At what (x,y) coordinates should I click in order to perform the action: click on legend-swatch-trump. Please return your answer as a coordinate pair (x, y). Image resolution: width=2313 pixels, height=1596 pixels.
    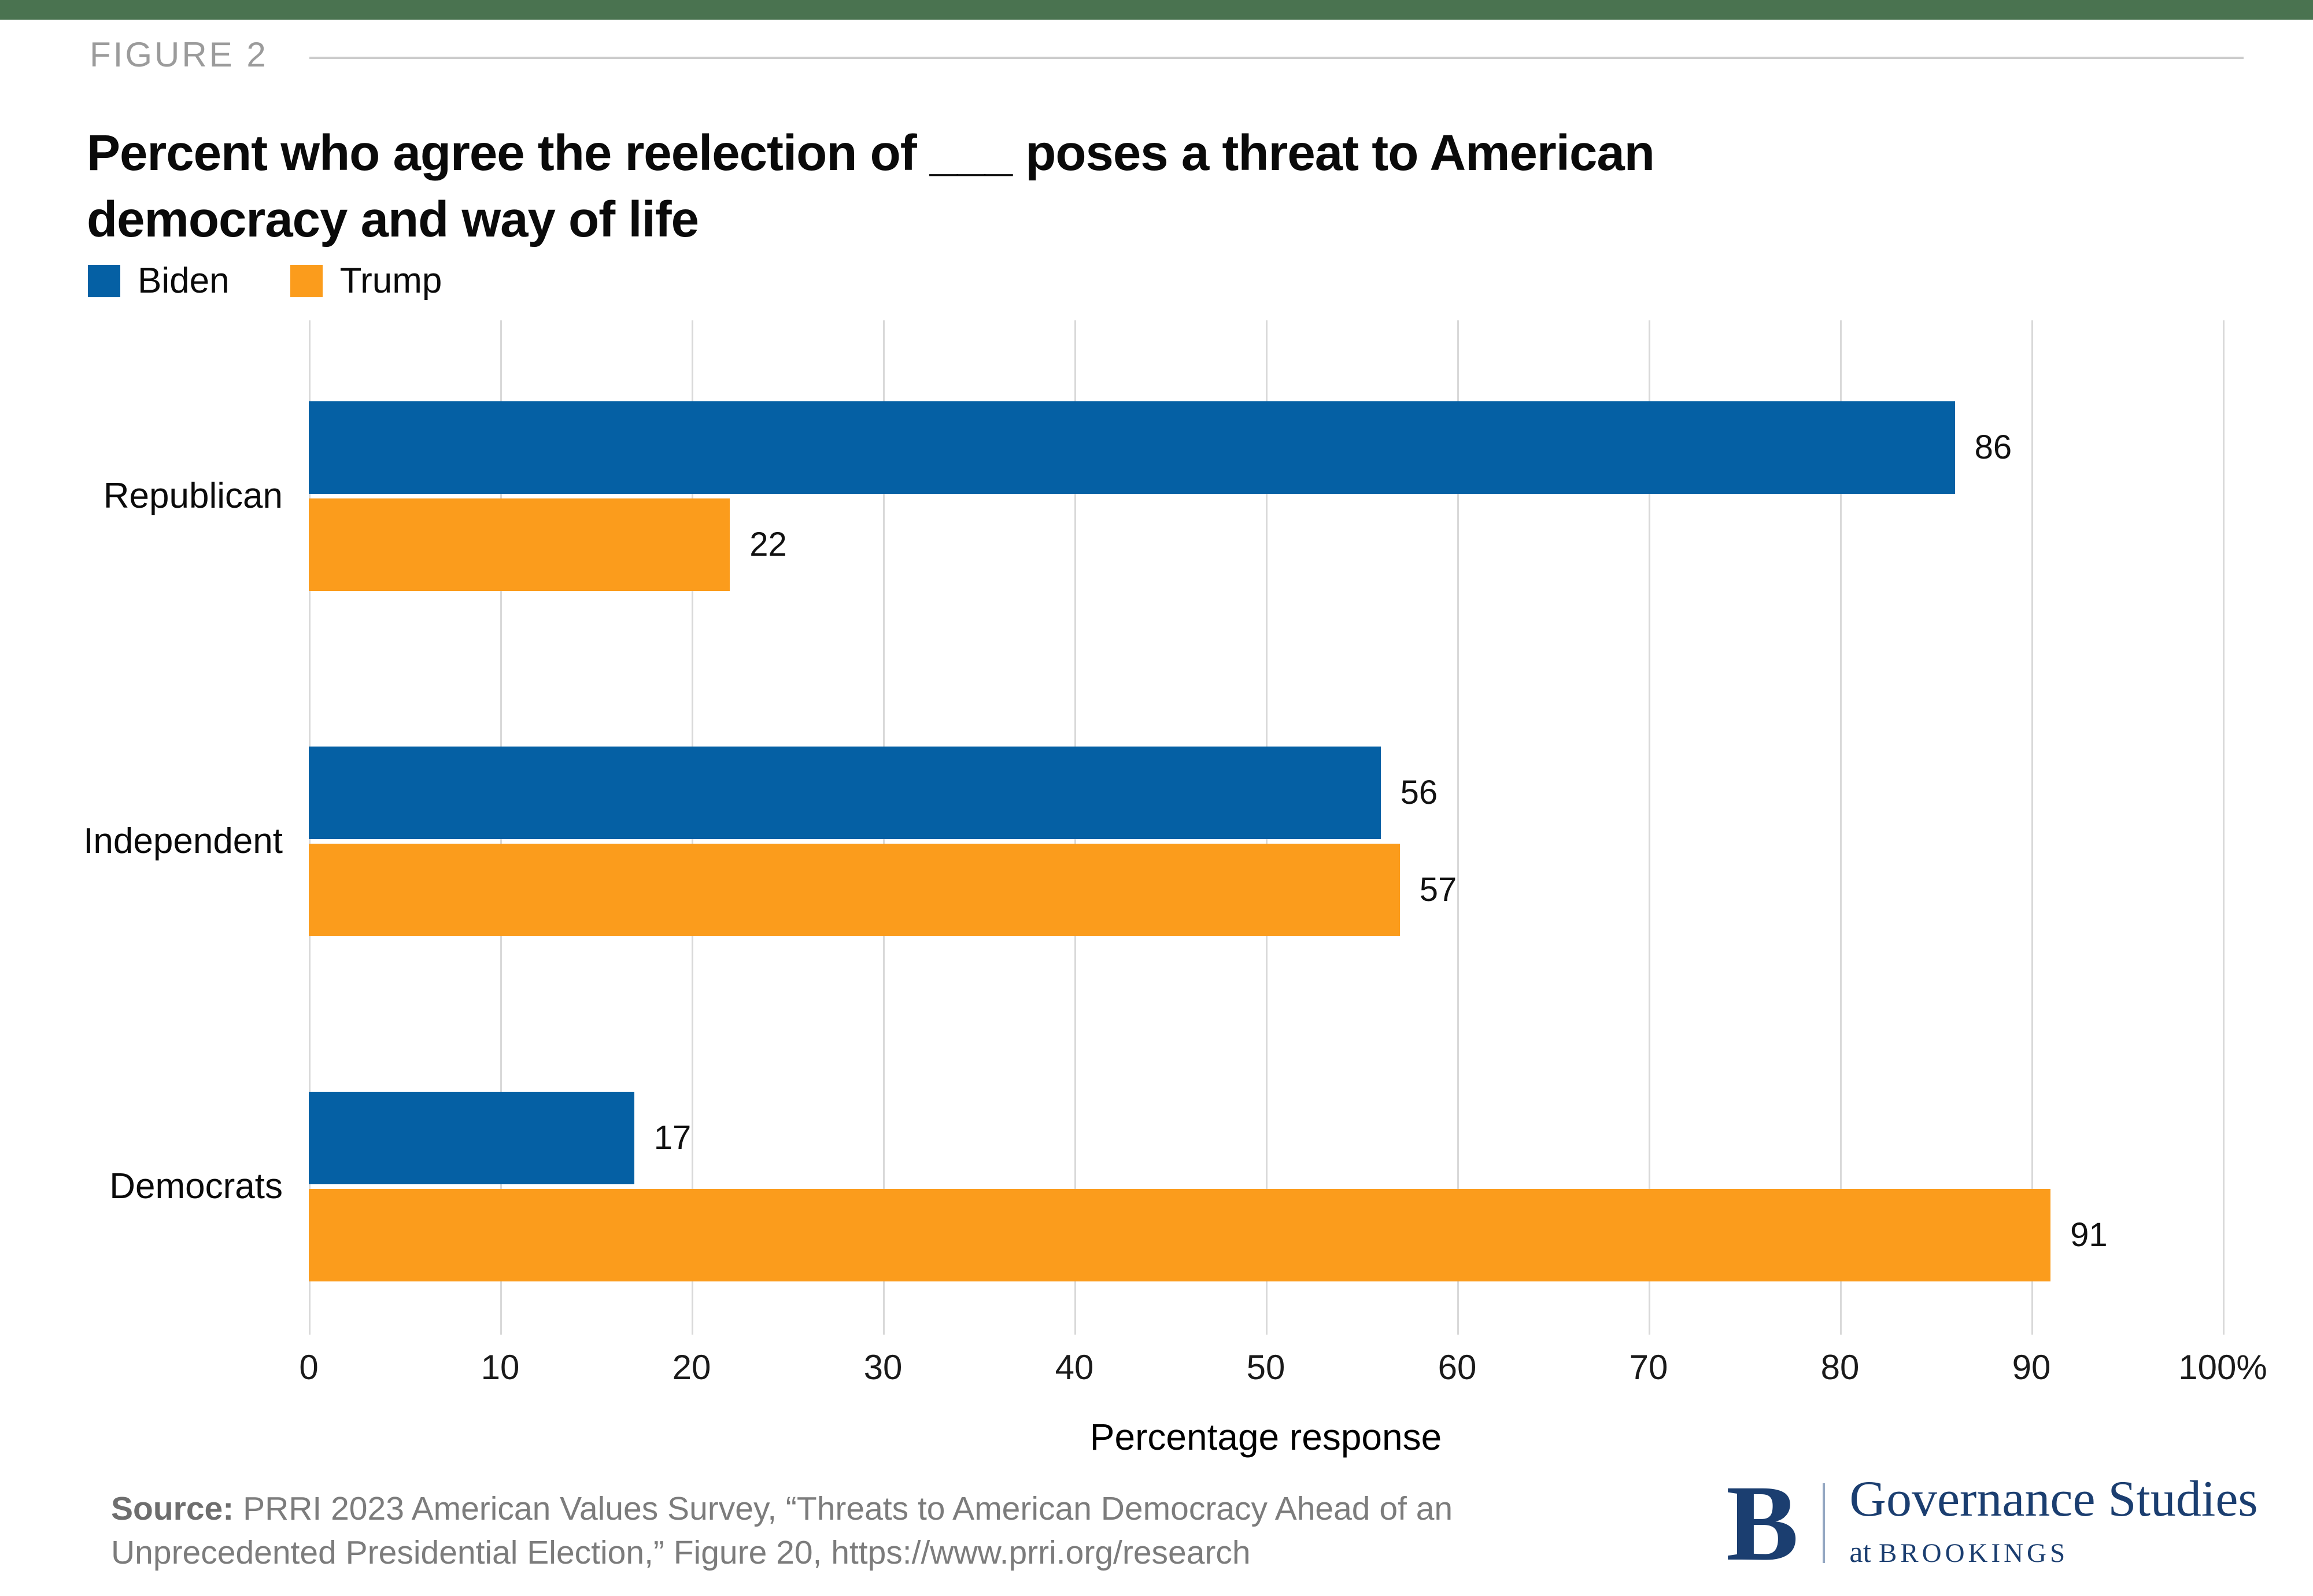
    Looking at the image, I should click on (306, 280).